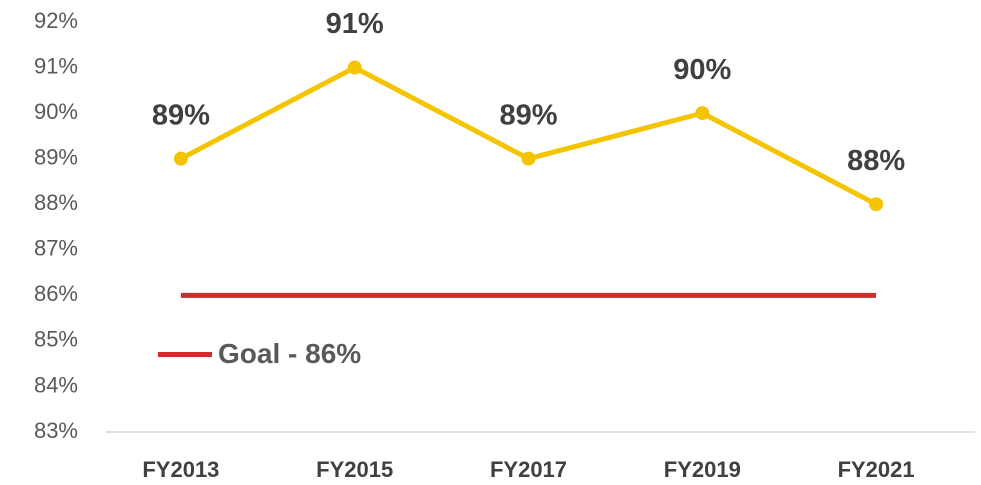 This screenshot has height=485, width=981. What do you see at coordinates (56, 293) in the screenshot?
I see `y-tick-label: 86%` at bounding box center [56, 293].